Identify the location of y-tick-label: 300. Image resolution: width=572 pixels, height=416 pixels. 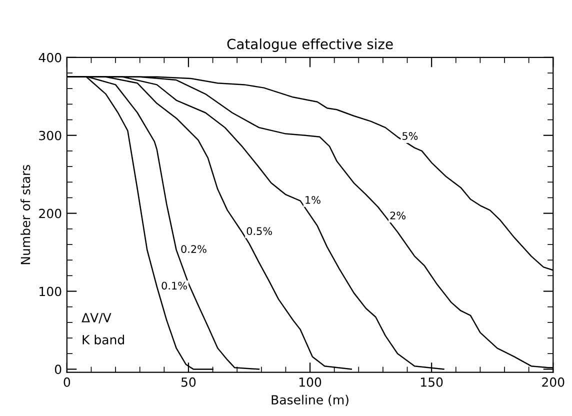
(50, 135).